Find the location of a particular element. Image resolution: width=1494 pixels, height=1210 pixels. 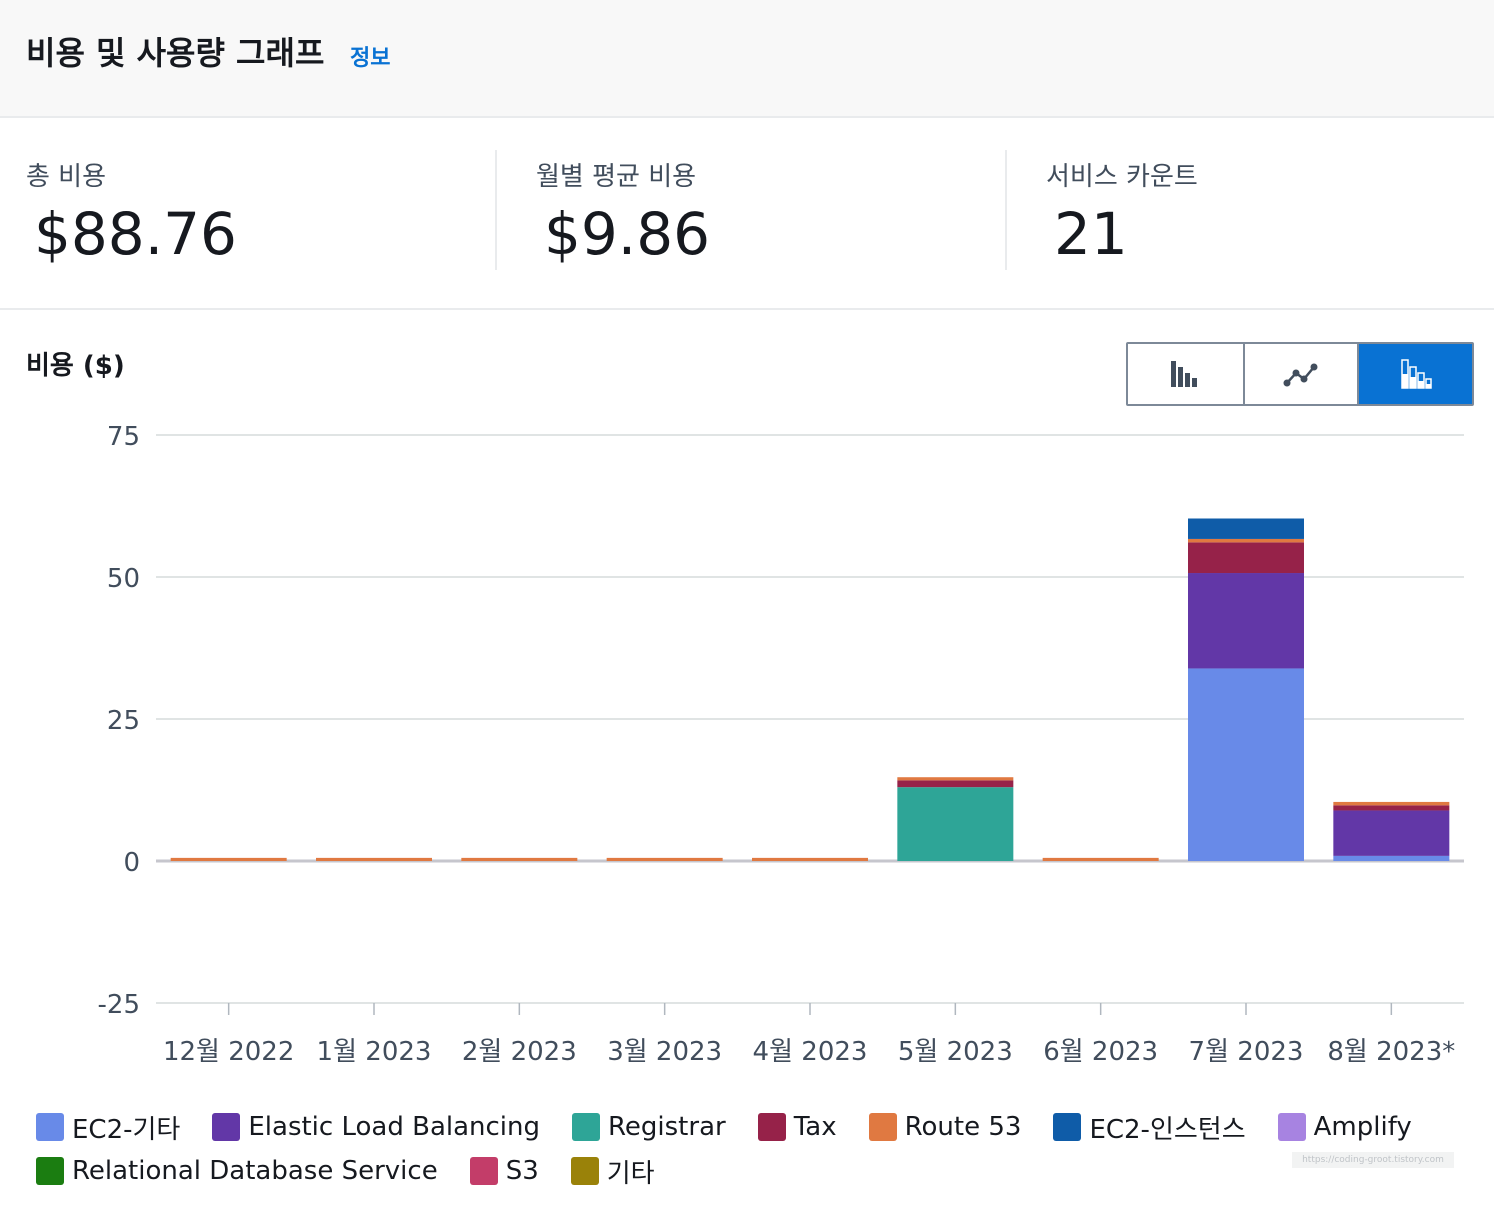

line-chart-icon is located at coordinates (1300, 375).